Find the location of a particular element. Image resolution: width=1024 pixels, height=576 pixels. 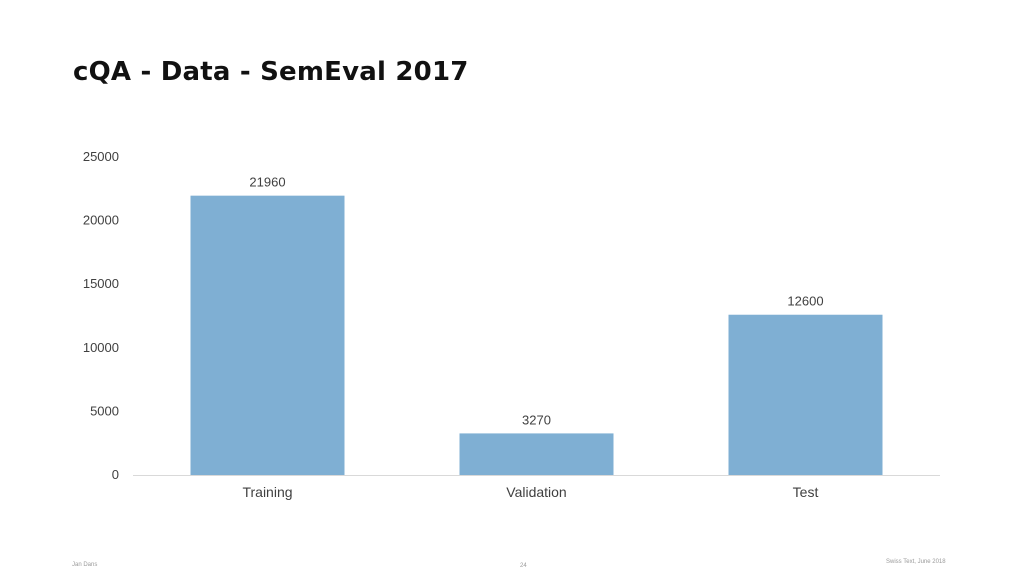

y-tick-label: 0 is located at coordinates (115, 474).